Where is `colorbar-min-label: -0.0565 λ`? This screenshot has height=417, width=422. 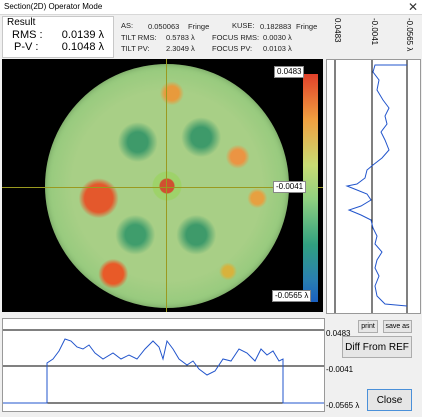 colorbar-min-label: -0.0565 λ is located at coordinates (292, 296).